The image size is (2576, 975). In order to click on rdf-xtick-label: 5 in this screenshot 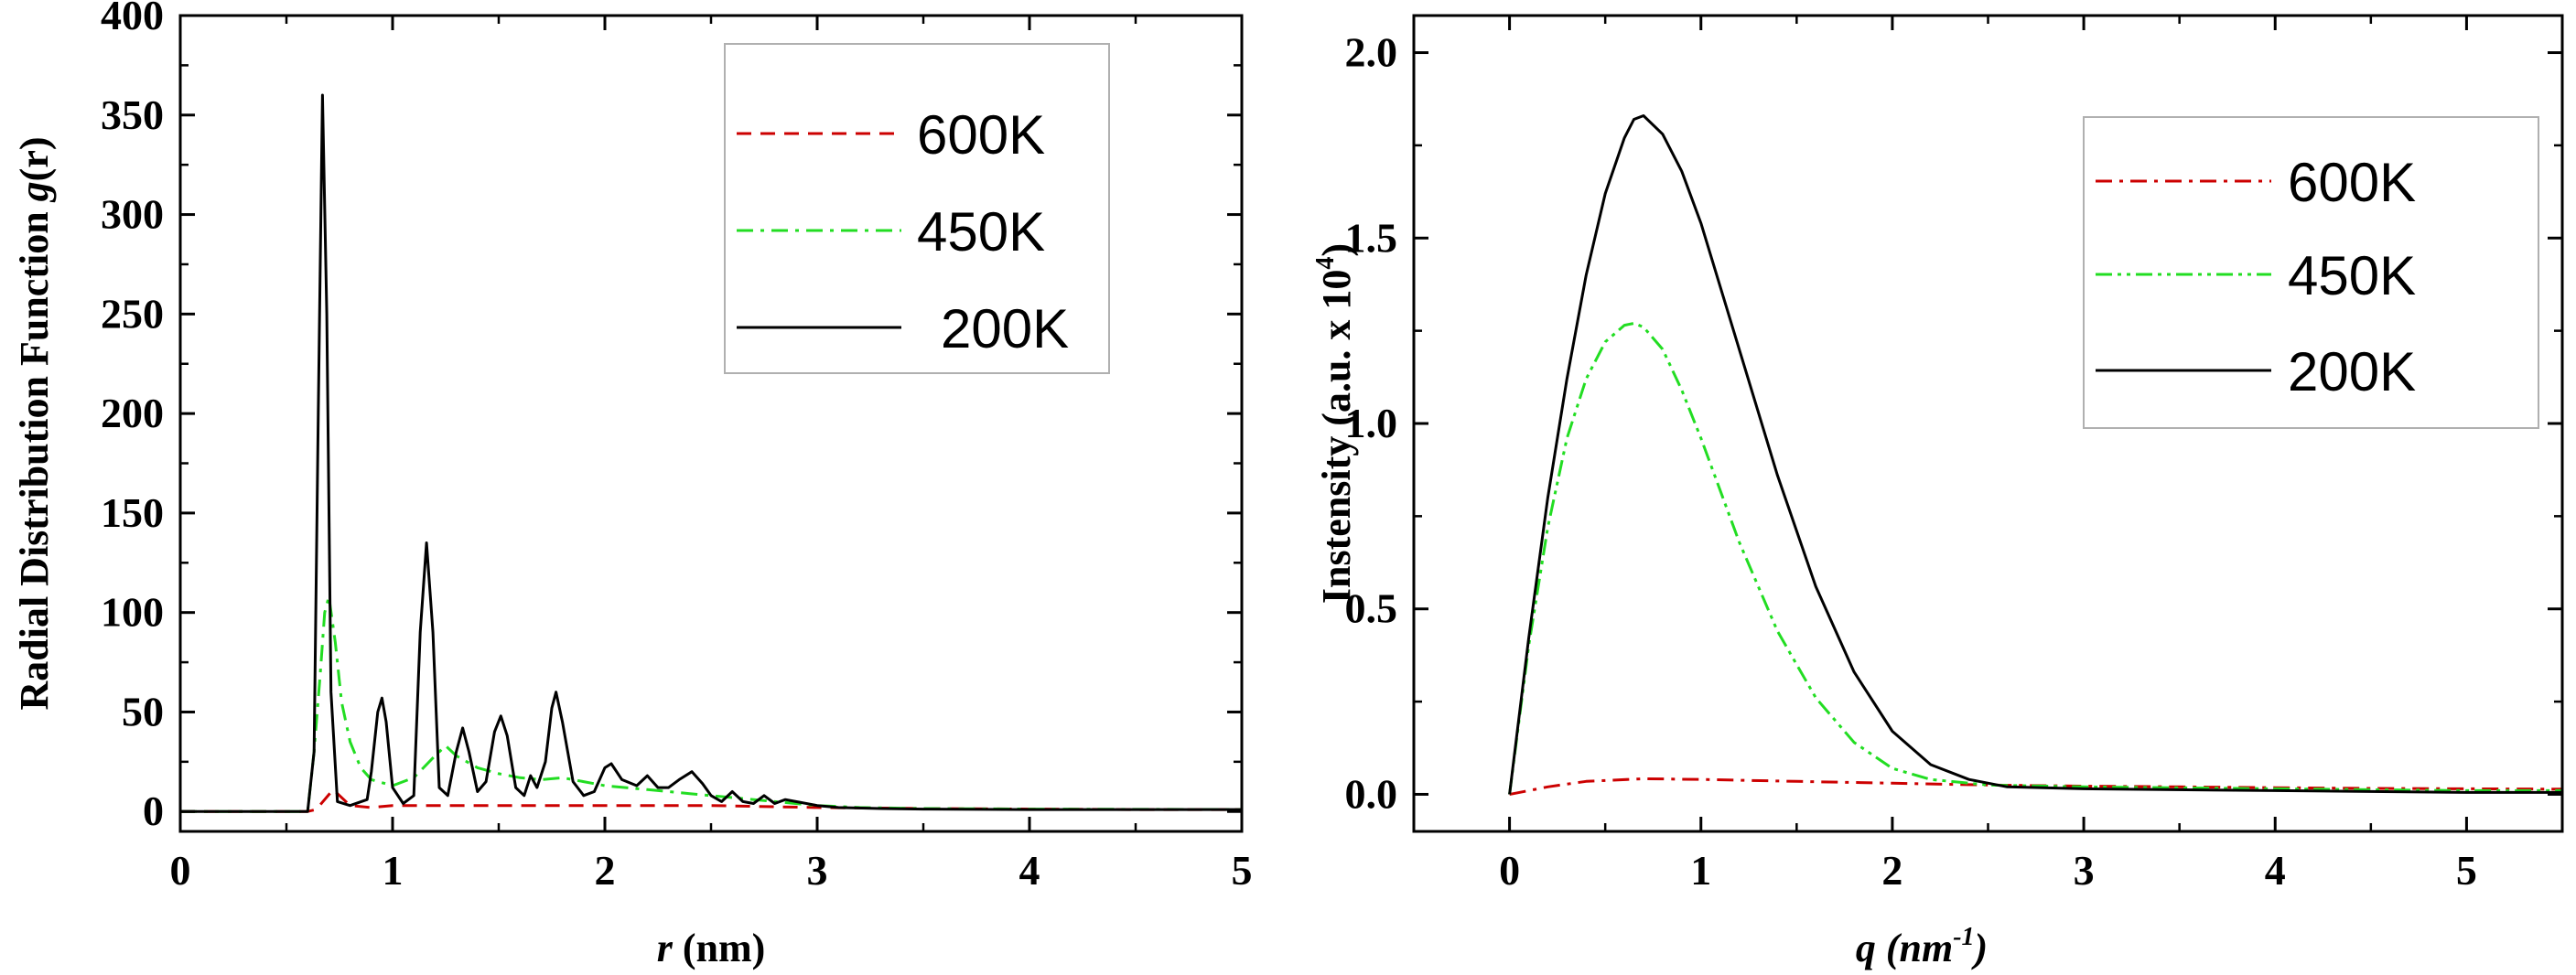, I will do `click(1242, 870)`.